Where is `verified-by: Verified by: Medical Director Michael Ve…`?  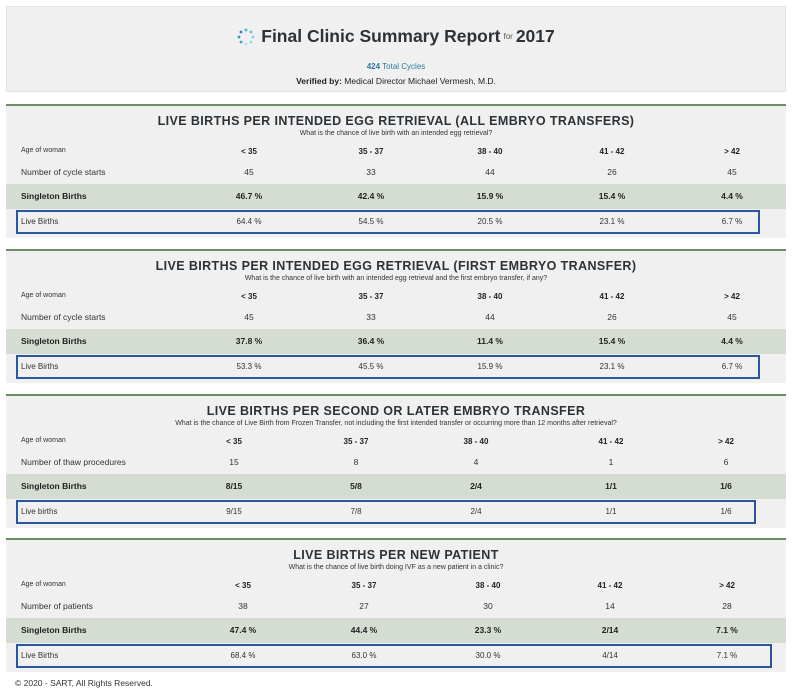
verified-by: Verified by: Medical Director Michael Ve… is located at coordinates (396, 81).